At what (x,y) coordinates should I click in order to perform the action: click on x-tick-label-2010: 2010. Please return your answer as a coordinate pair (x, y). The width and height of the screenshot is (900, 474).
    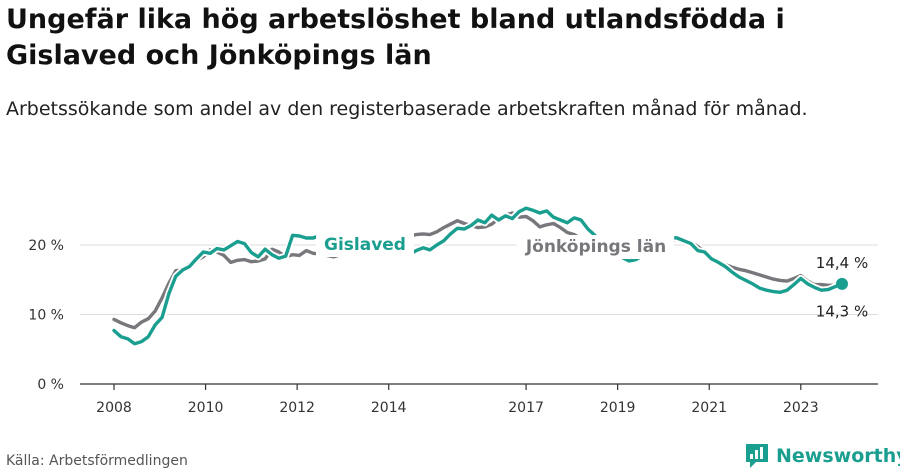
    Looking at the image, I should click on (206, 408).